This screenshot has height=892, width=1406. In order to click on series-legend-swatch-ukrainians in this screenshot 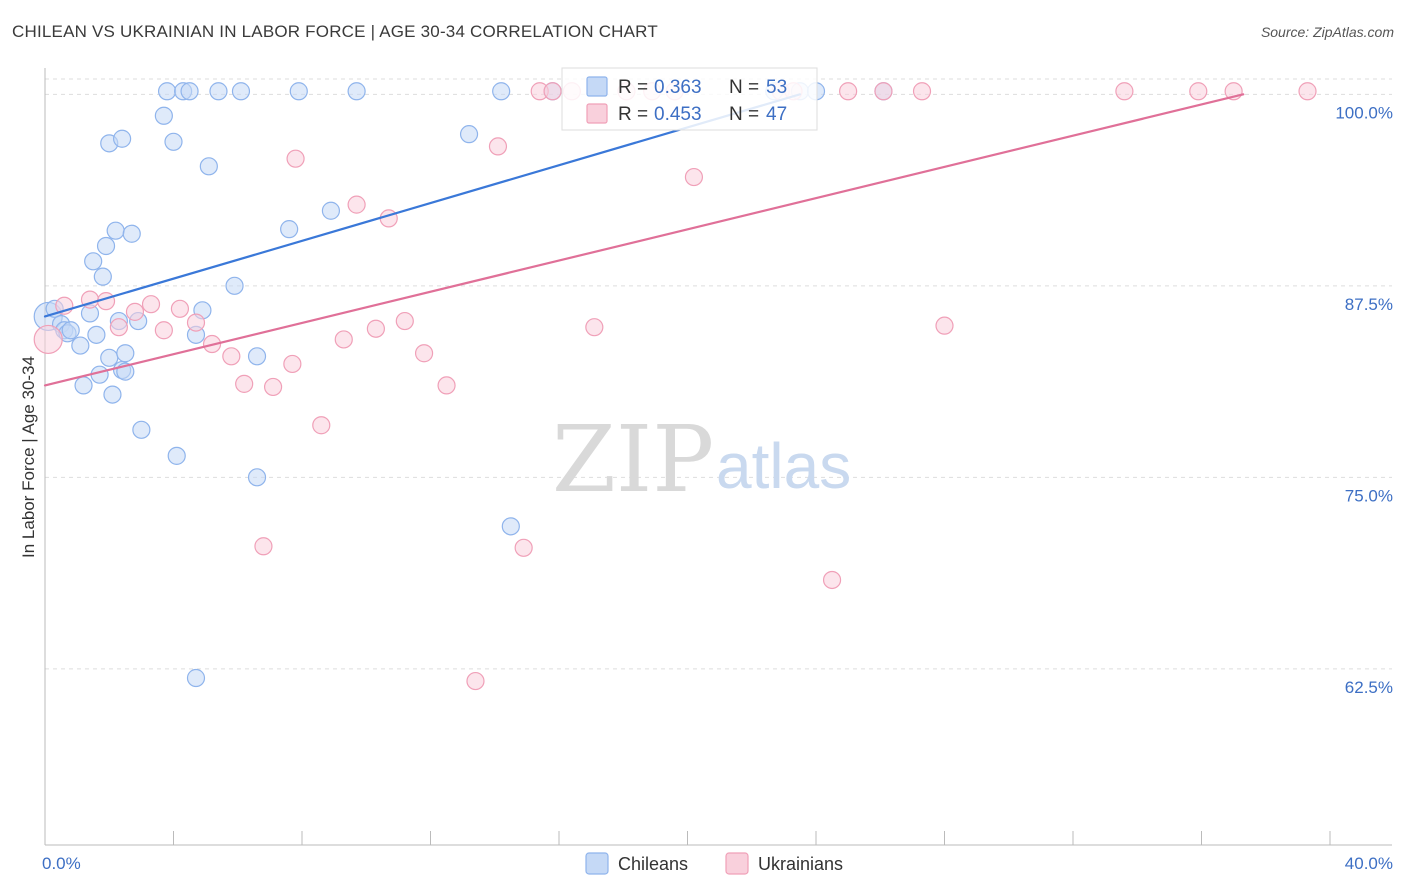, I will do `click(737, 863)`.